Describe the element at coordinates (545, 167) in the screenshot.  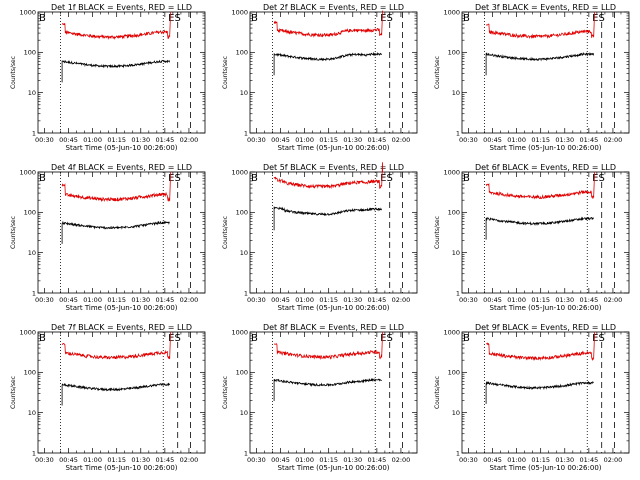
I see `panel-title: Det 6f BLACK = Events, RED = LLD` at that location.